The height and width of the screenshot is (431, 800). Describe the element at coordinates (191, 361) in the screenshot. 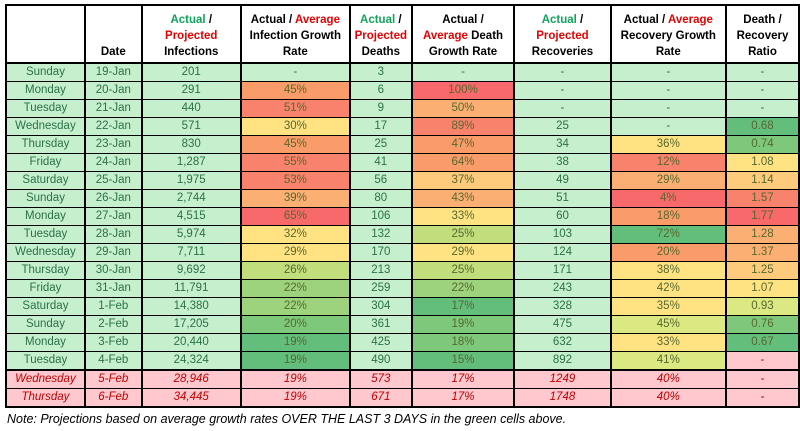

I see `infections-cell: 24,324` at that location.